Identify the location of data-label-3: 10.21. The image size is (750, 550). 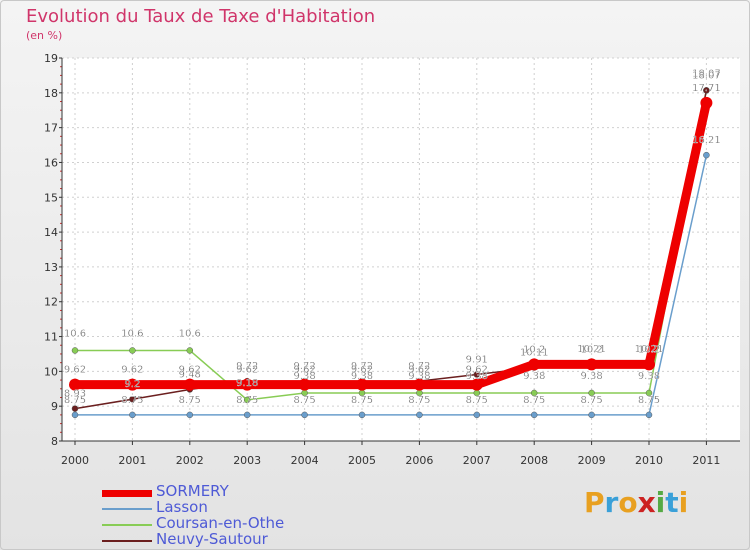
(649, 349).